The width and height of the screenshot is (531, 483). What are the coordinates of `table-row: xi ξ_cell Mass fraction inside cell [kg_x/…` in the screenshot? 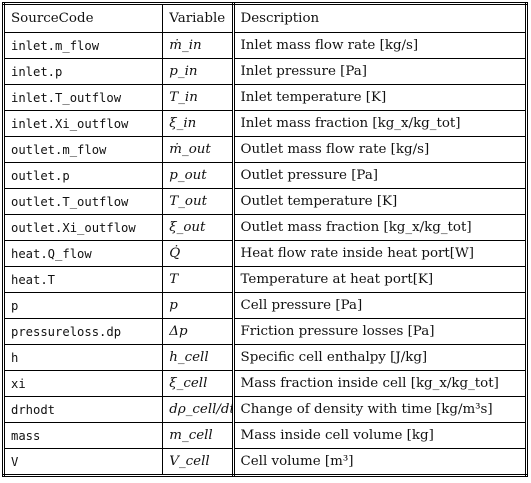 It's located at (265, 383).